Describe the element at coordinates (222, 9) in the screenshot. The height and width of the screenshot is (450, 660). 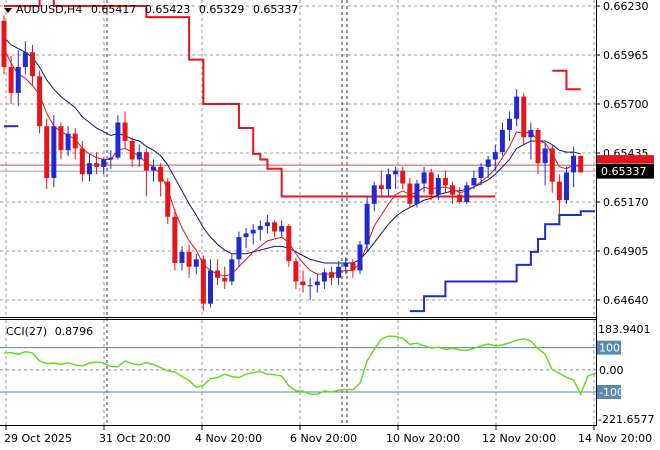
I see `ohlc-low: 0.65329` at that location.